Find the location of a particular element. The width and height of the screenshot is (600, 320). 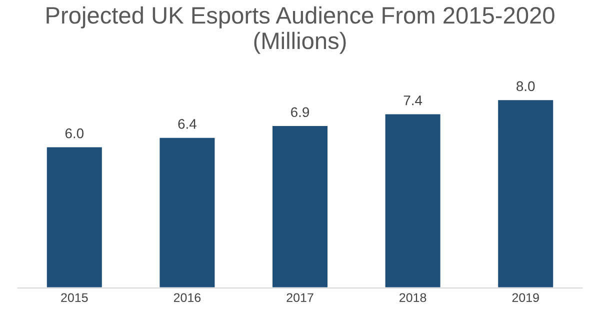

data-label: 8.0 is located at coordinates (525, 86).